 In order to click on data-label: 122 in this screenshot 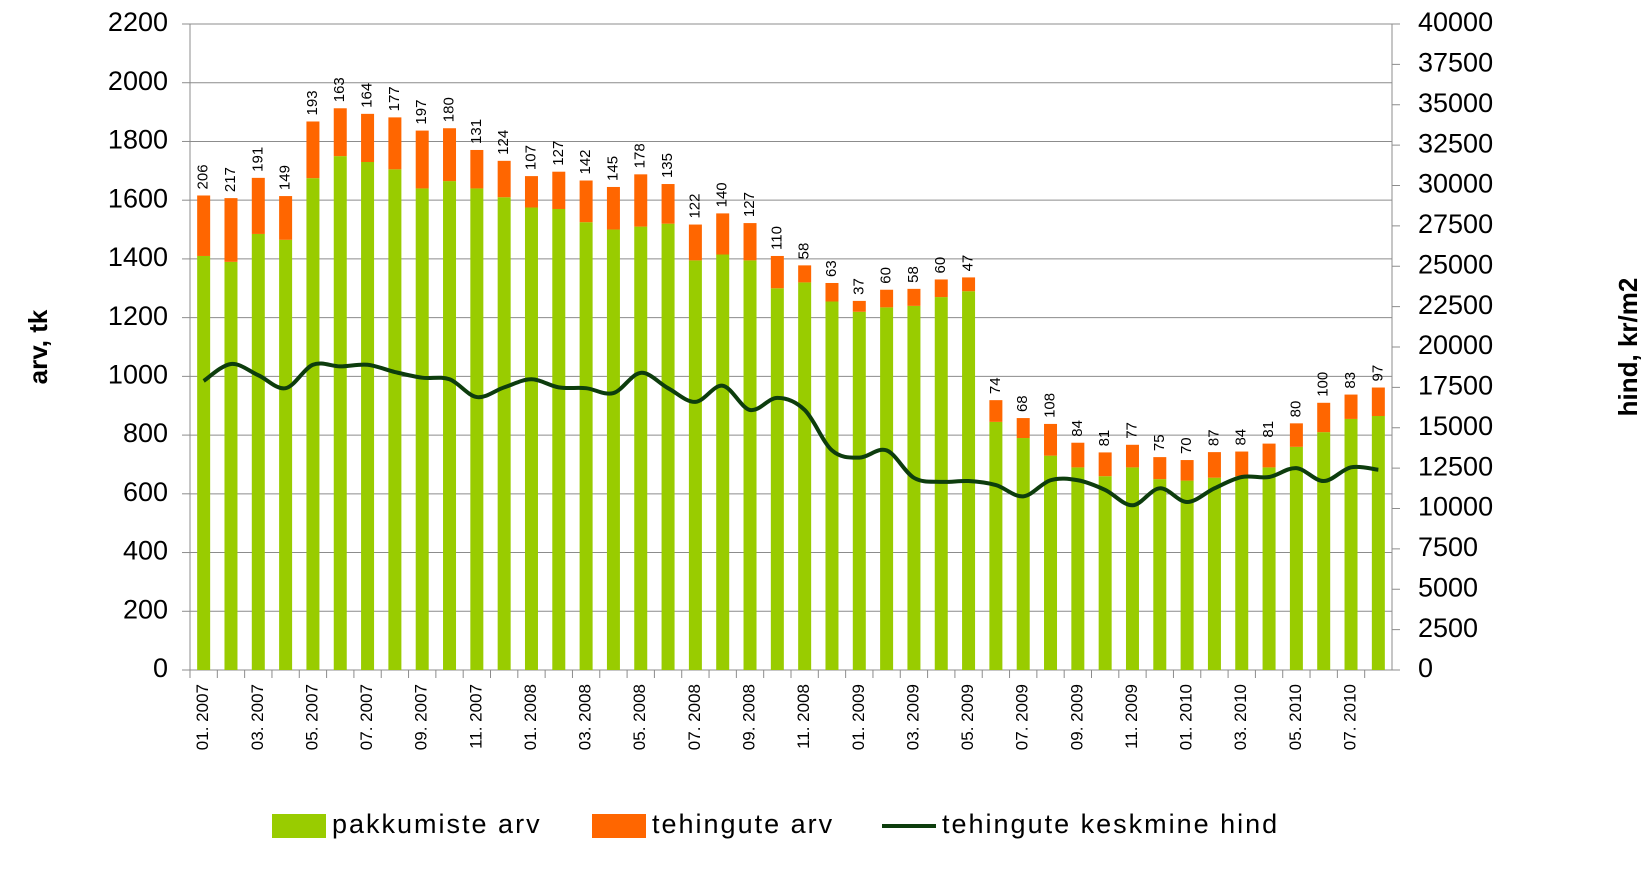, I will do `click(694, 206)`.